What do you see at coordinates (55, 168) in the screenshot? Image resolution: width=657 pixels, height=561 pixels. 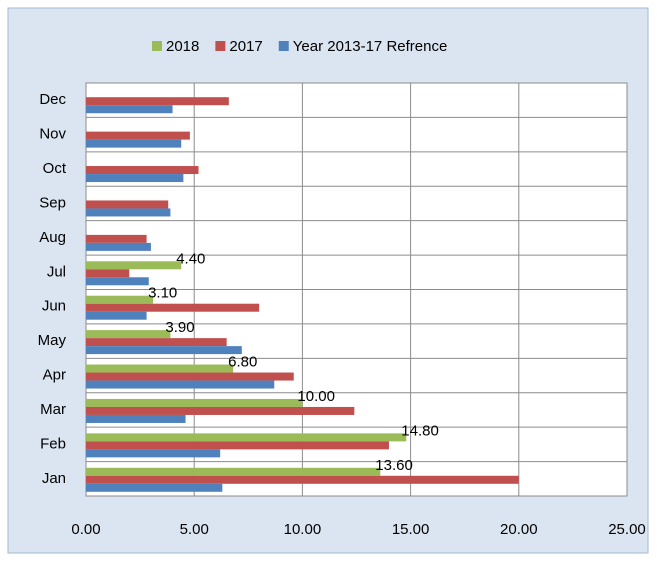 I see `y-tick-label: Oct` at bounding box center [55, 168].